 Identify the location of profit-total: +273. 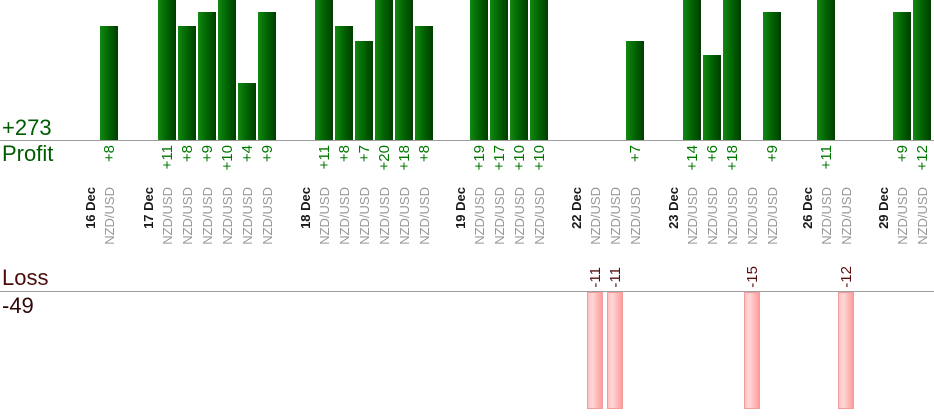
(27, 127).